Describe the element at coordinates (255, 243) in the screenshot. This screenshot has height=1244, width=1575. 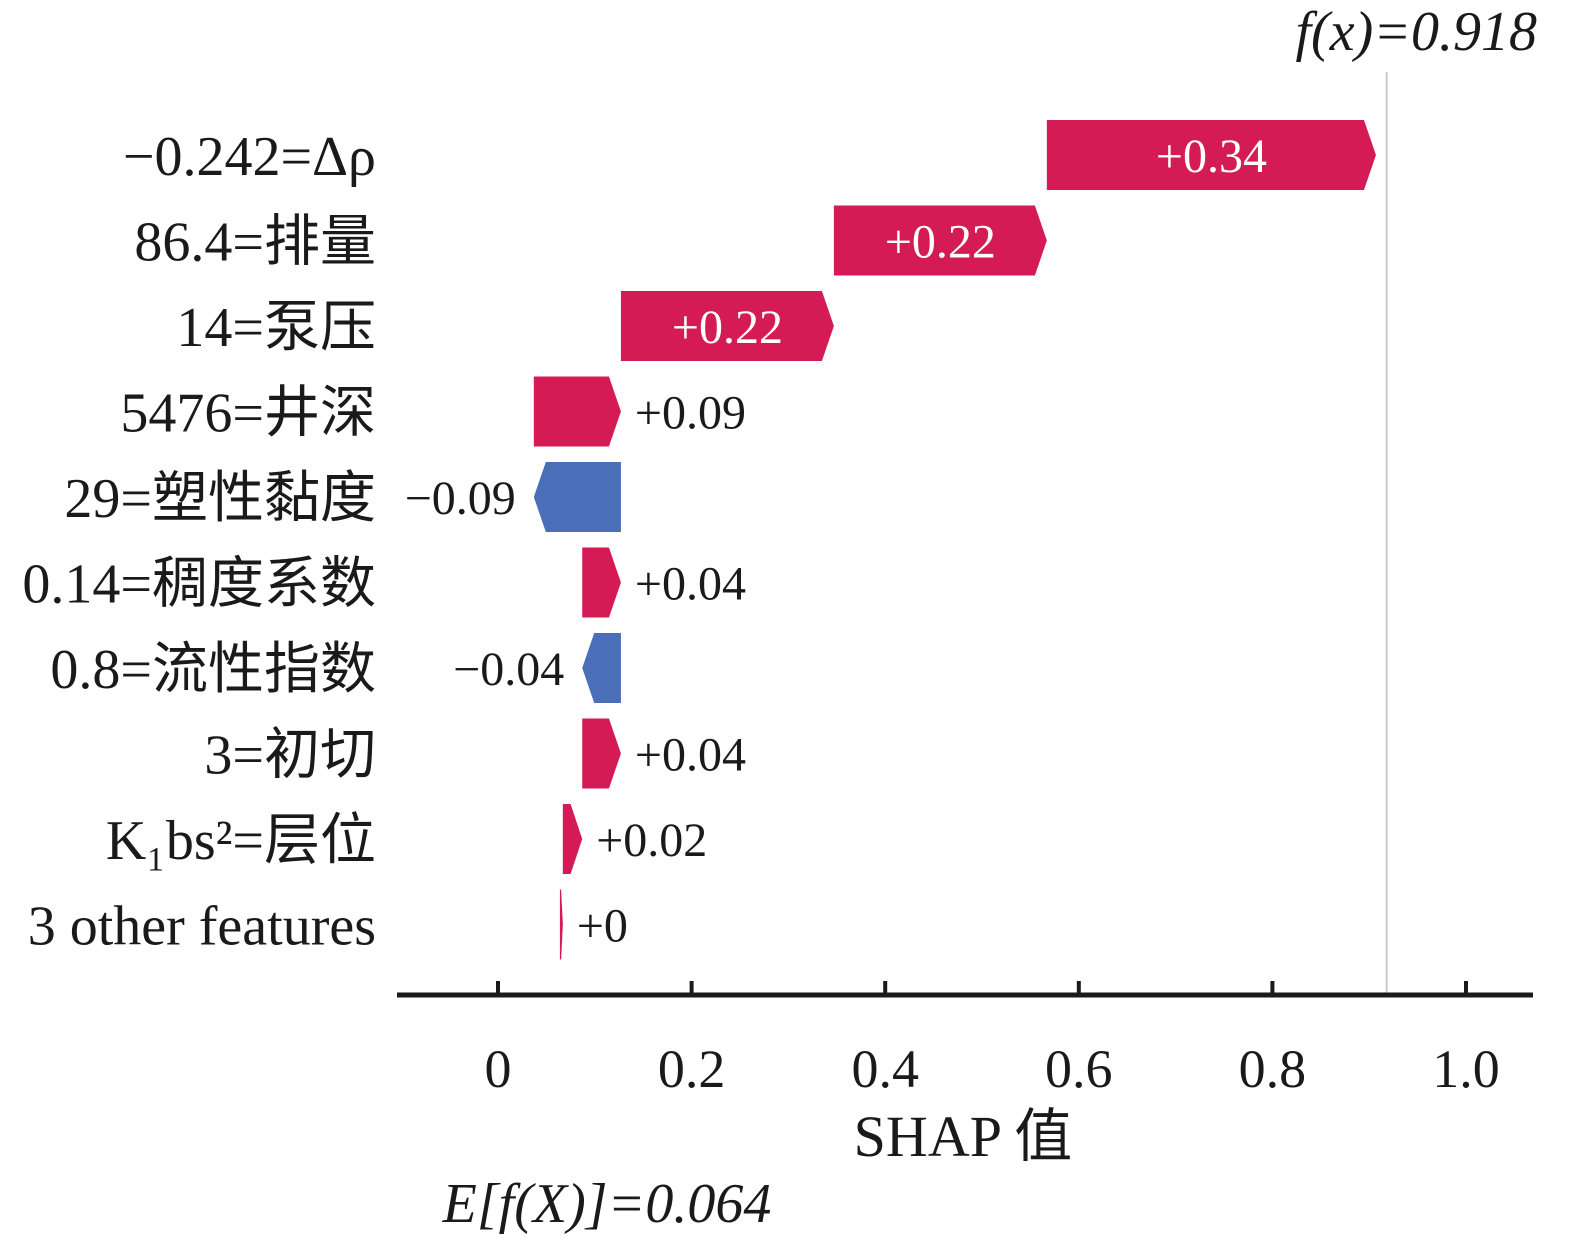
I see `feature-label-2: 86.4=排量` at that location.